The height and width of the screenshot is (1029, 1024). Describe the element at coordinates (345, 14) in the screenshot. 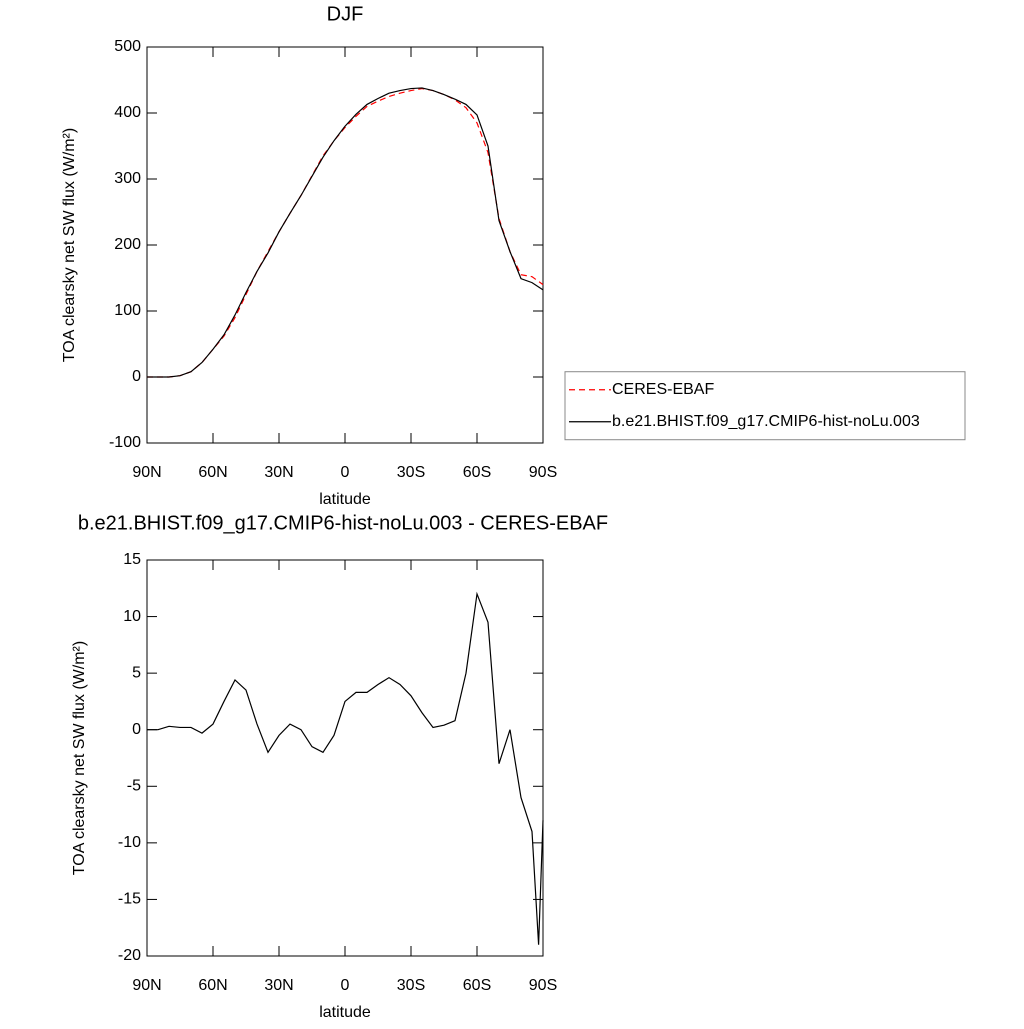

I see `chart-title: DJF` at that location.